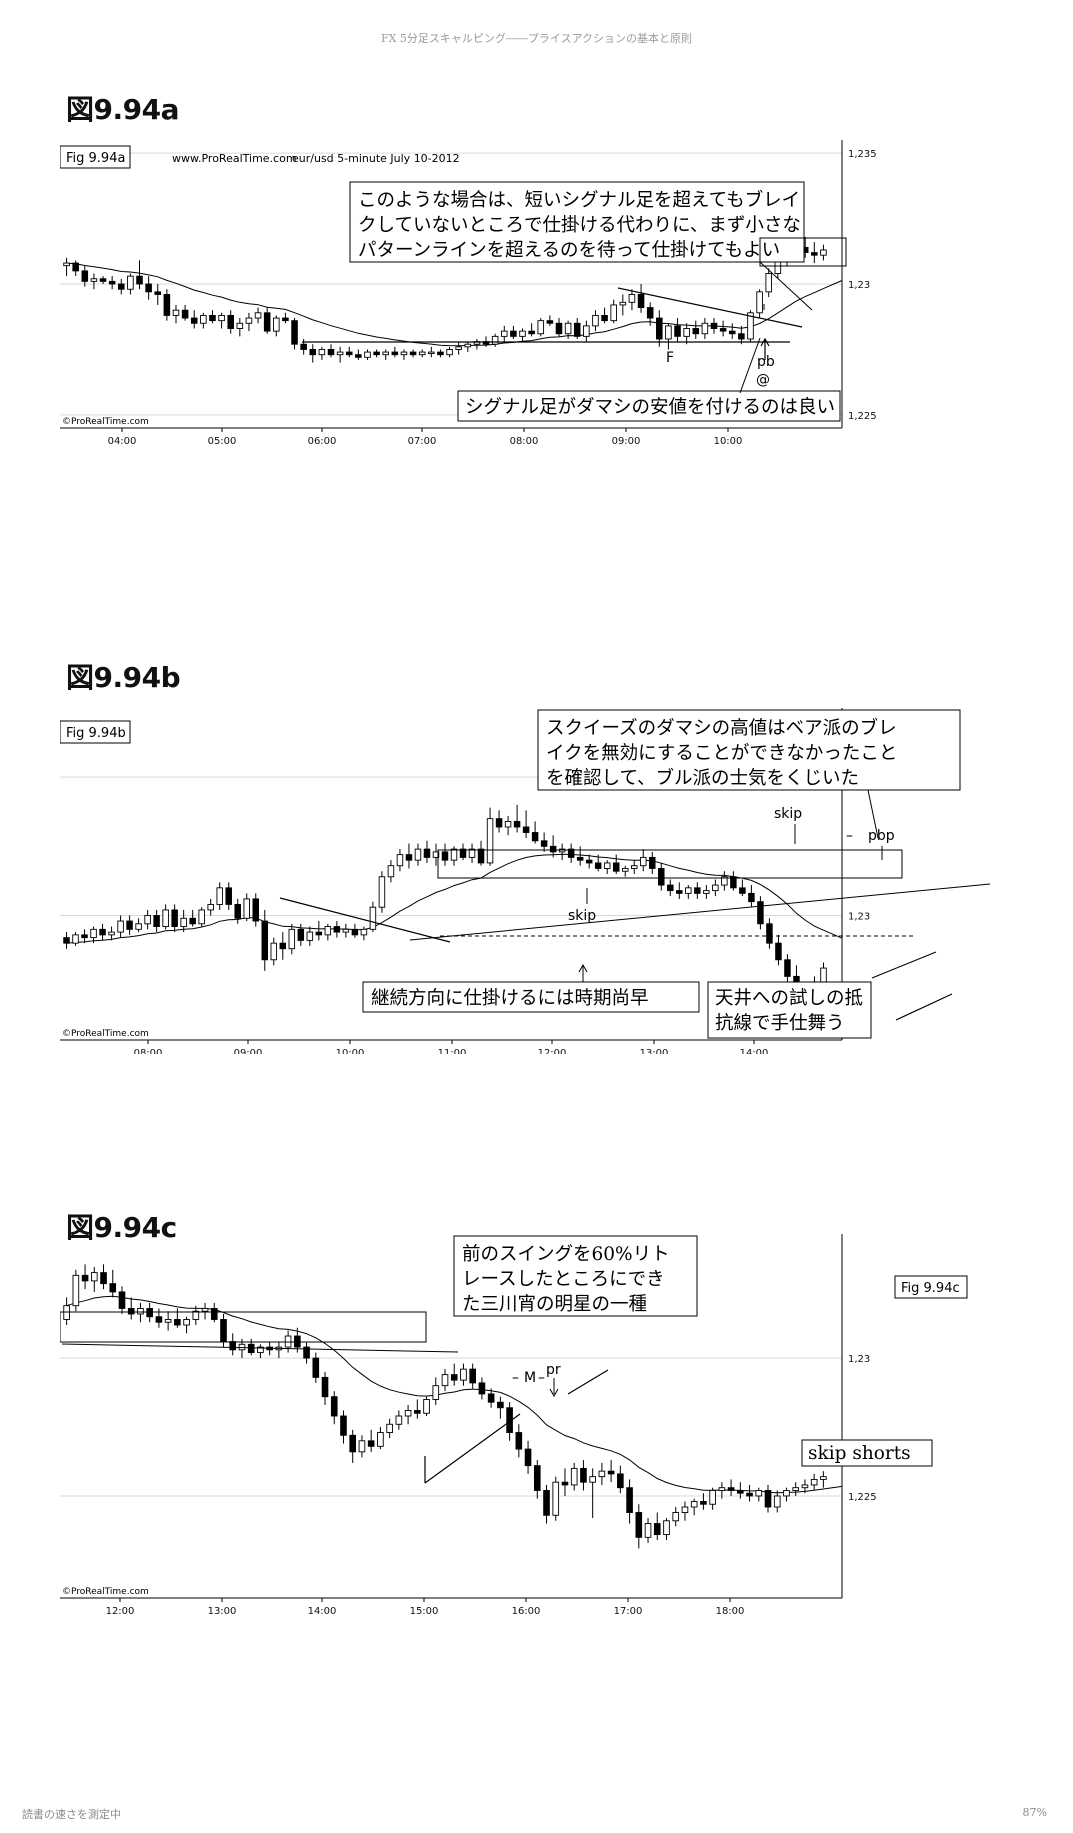 The image size is (1073, 1833). Describe the element at coordinates (803, 252) in the screenshot. I see `breakout-box` at that location.